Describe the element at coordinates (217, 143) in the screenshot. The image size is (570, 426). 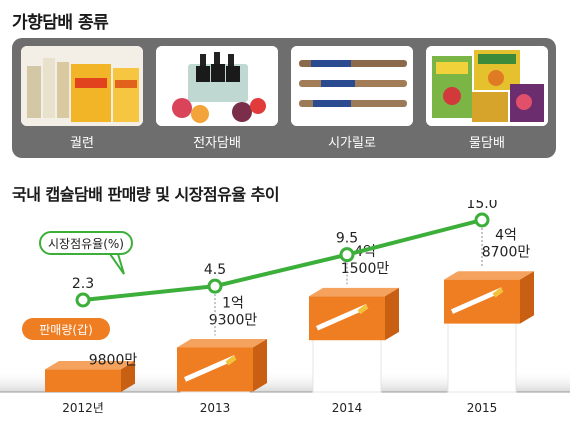
I see `product-label-e-cigarette: 전자담배` at that location.